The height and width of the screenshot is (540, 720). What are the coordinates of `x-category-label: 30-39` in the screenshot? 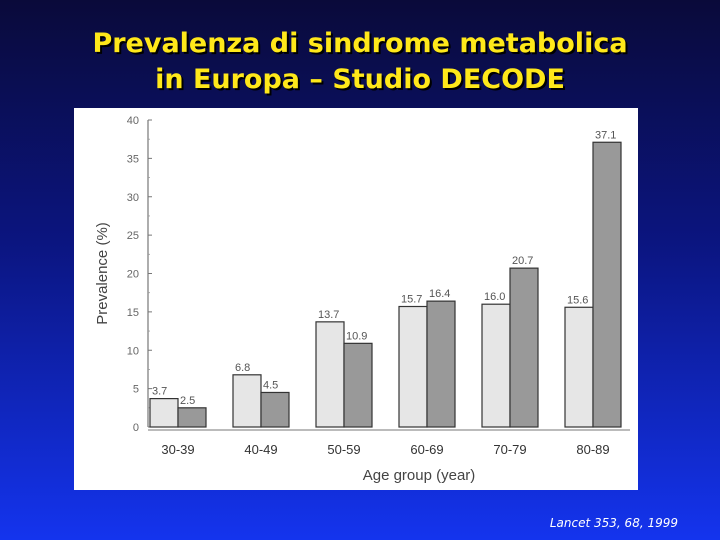 It's located at (177, 449).